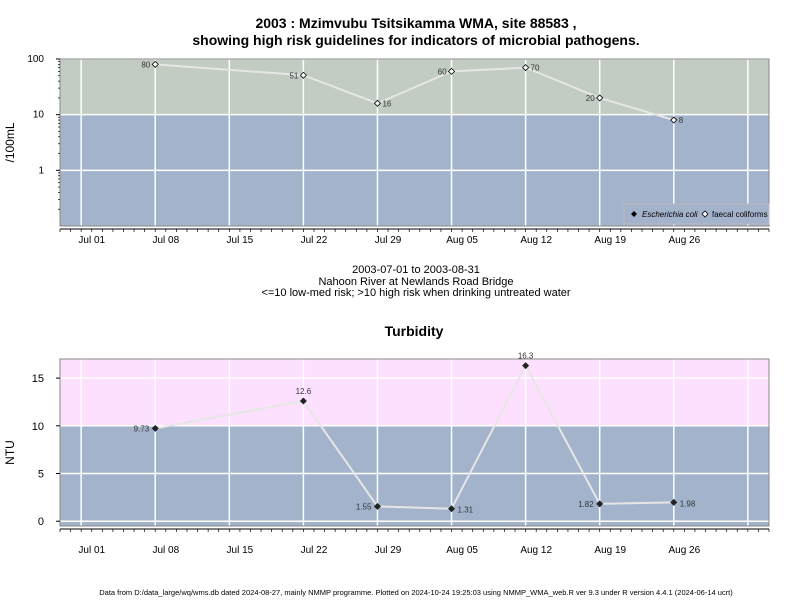  I want to click on data-label: 1.82, so click(586, 504).